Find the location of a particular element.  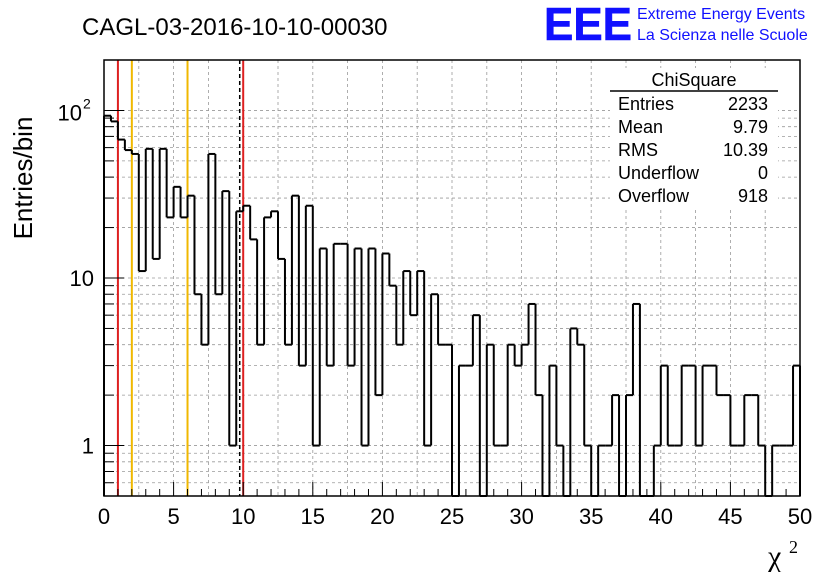

y-tick-label: 1 is located at coordinates (88, 446).